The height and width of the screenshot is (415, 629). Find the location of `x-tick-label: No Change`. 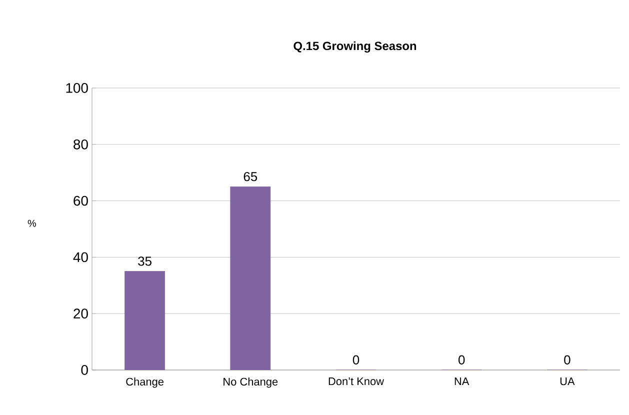

x-tick-label: No Change is located at coordinates (251, 383).